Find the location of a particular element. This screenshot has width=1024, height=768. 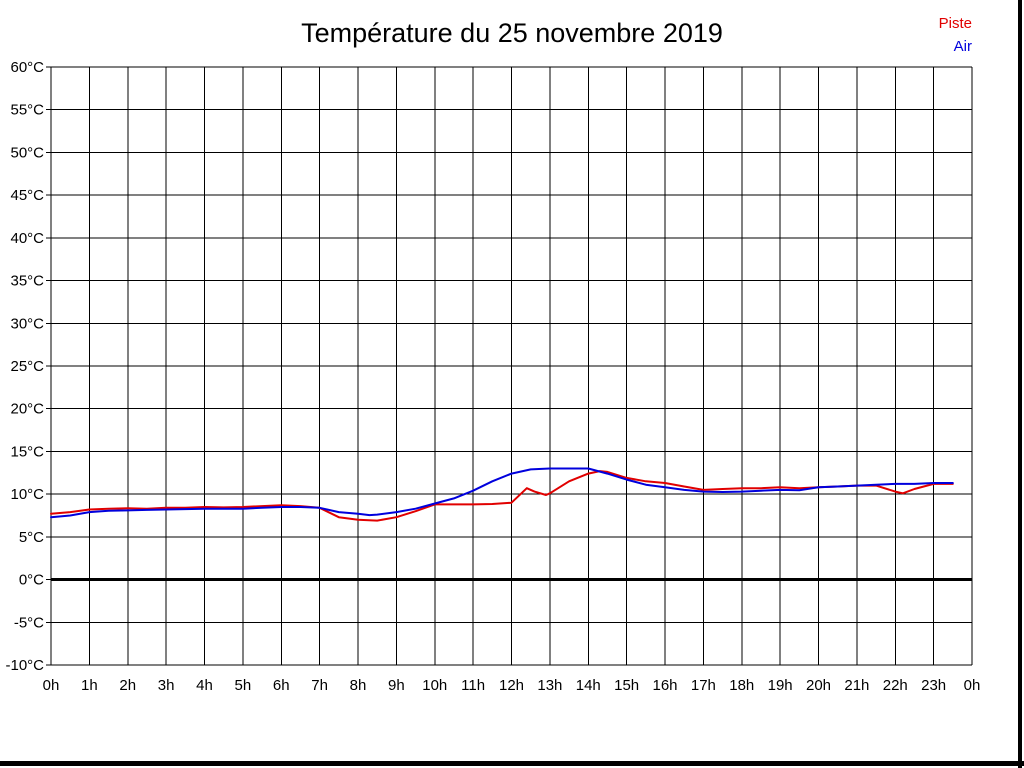

x-tick-label: 23h is located at coordinates (933, 685).